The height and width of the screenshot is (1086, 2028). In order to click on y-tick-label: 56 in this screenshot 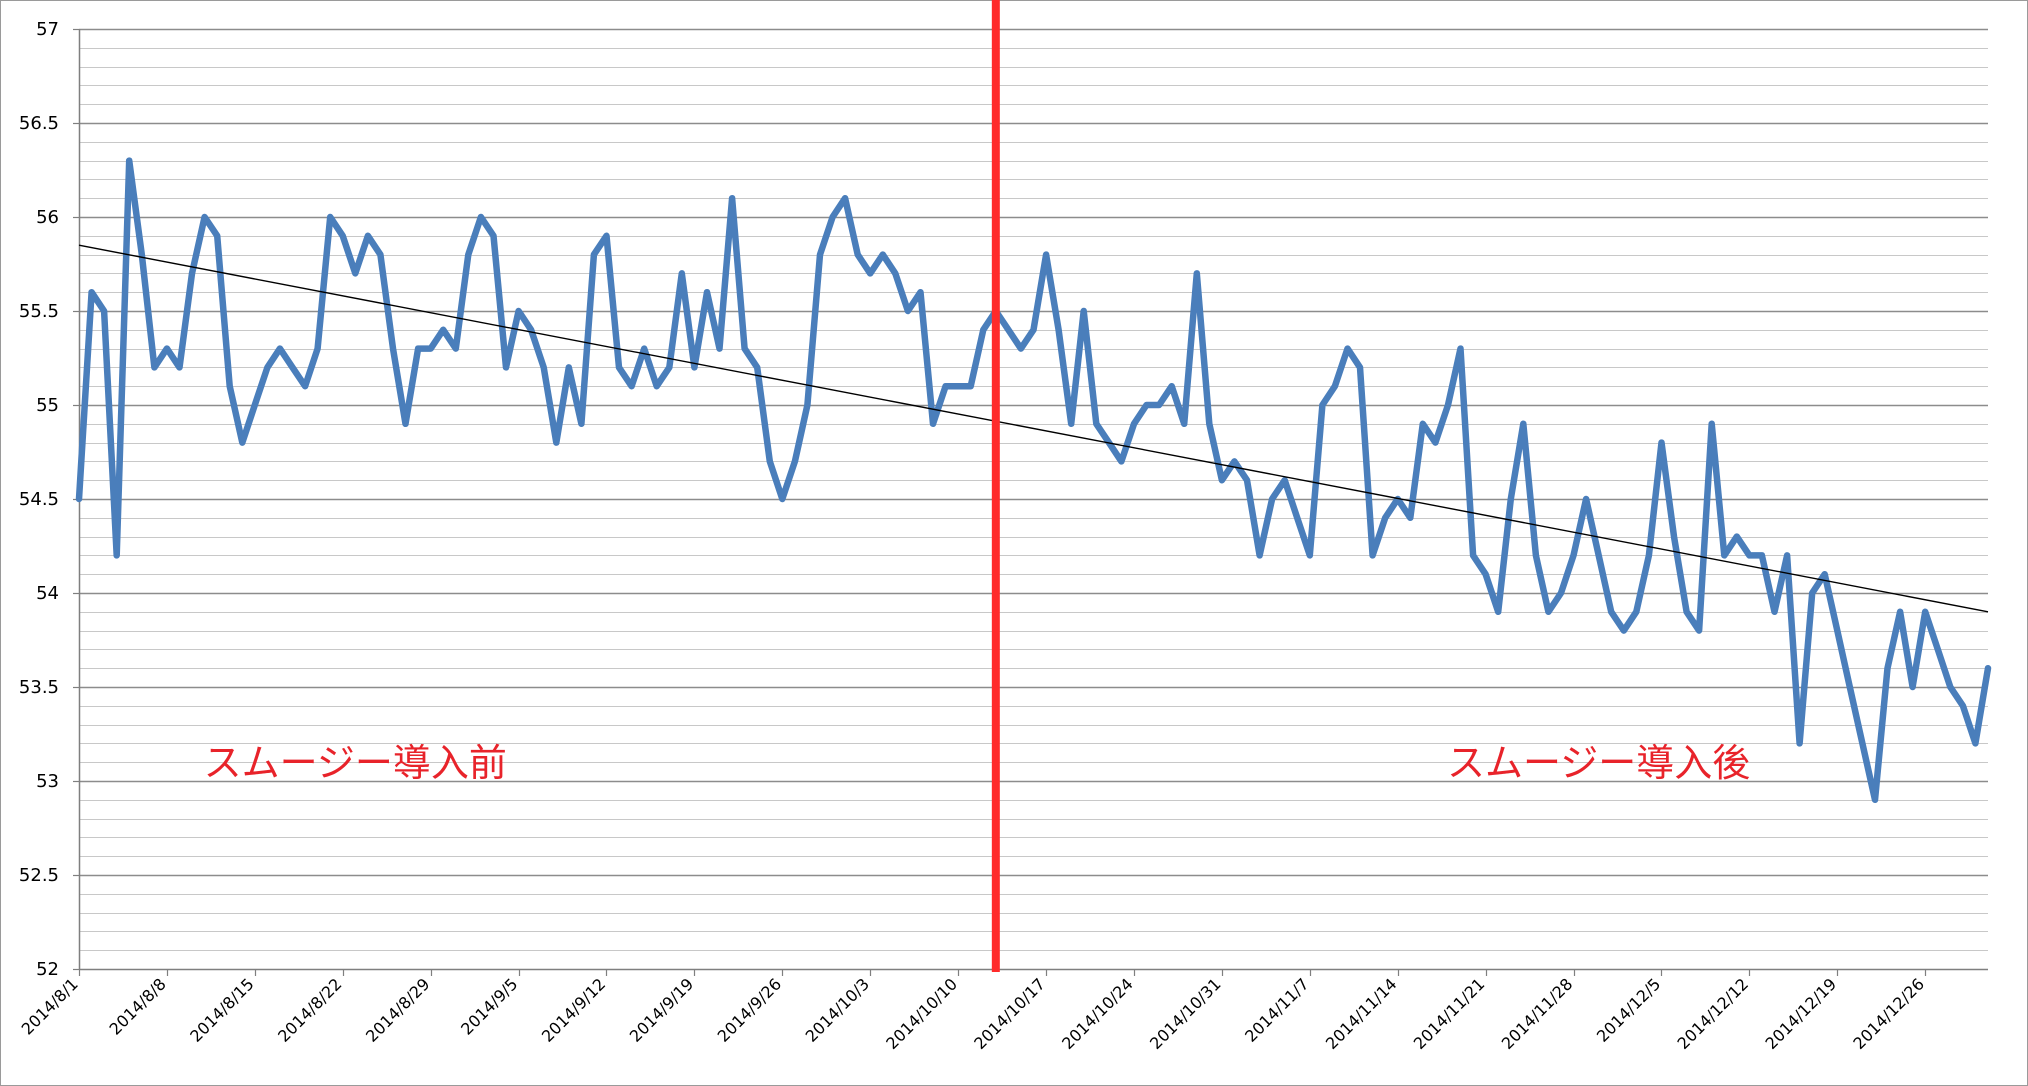, I will do `click(47, 217)`.